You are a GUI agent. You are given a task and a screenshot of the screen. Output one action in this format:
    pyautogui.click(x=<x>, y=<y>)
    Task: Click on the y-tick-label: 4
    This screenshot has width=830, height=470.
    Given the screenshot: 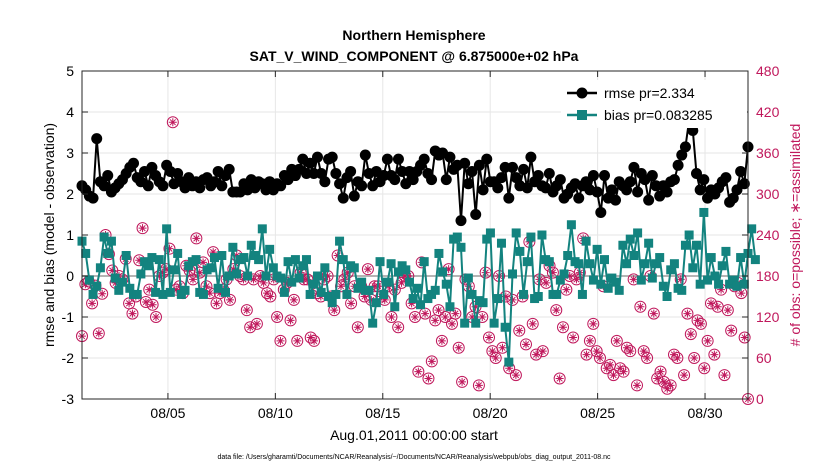 What is the action you would take?
    pyautogui.click(x=70, y=112)
    